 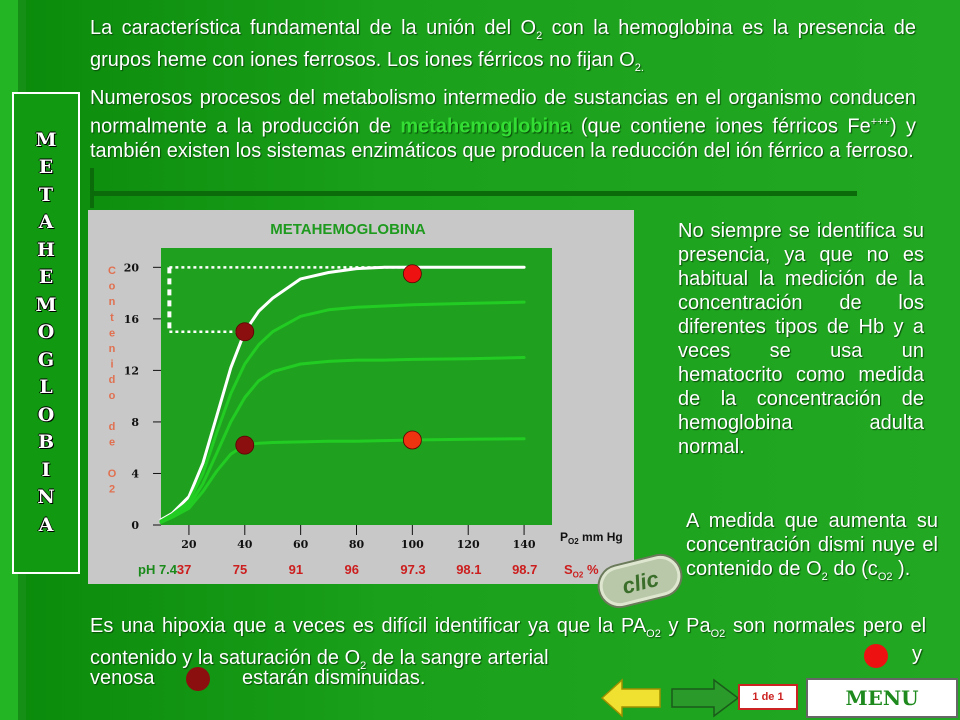 I want to click on saturation-value: 37, so click(x=184, y=569).